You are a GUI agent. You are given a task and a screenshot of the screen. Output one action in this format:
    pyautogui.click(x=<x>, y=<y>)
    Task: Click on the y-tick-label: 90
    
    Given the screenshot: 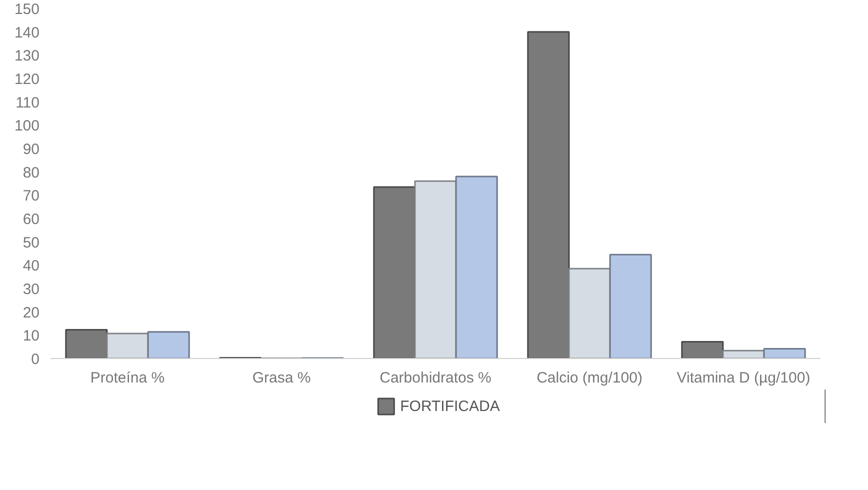 What is the action you would take?
    pyautogui.click(x=31, y=149)
    